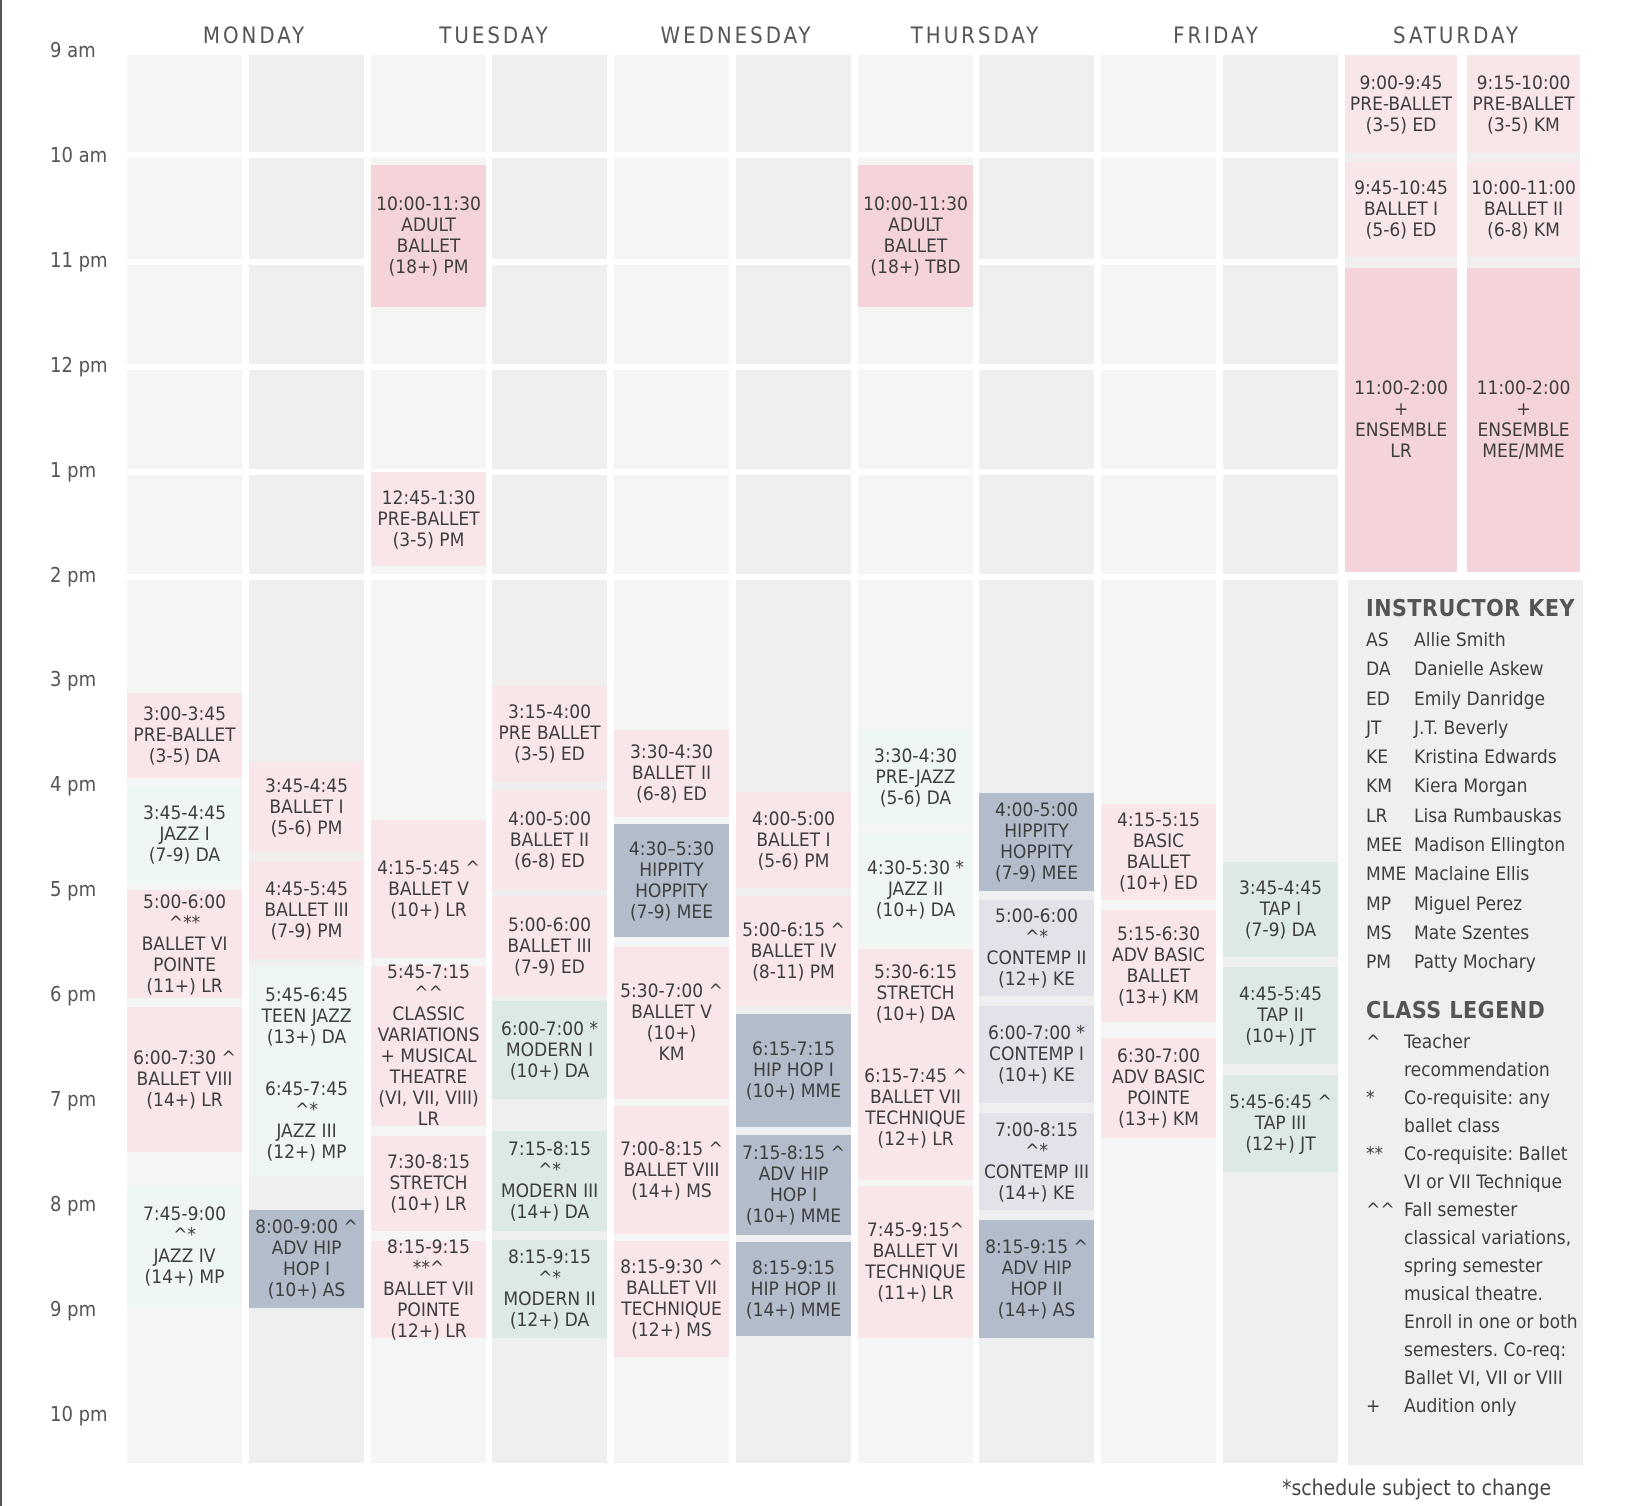 The width and height of the screenshot is (1636, 1506). I want to click on class-block-wed-a-1: 3:30-4:30 BALLET II (6-8) ED, so click(671, 773).